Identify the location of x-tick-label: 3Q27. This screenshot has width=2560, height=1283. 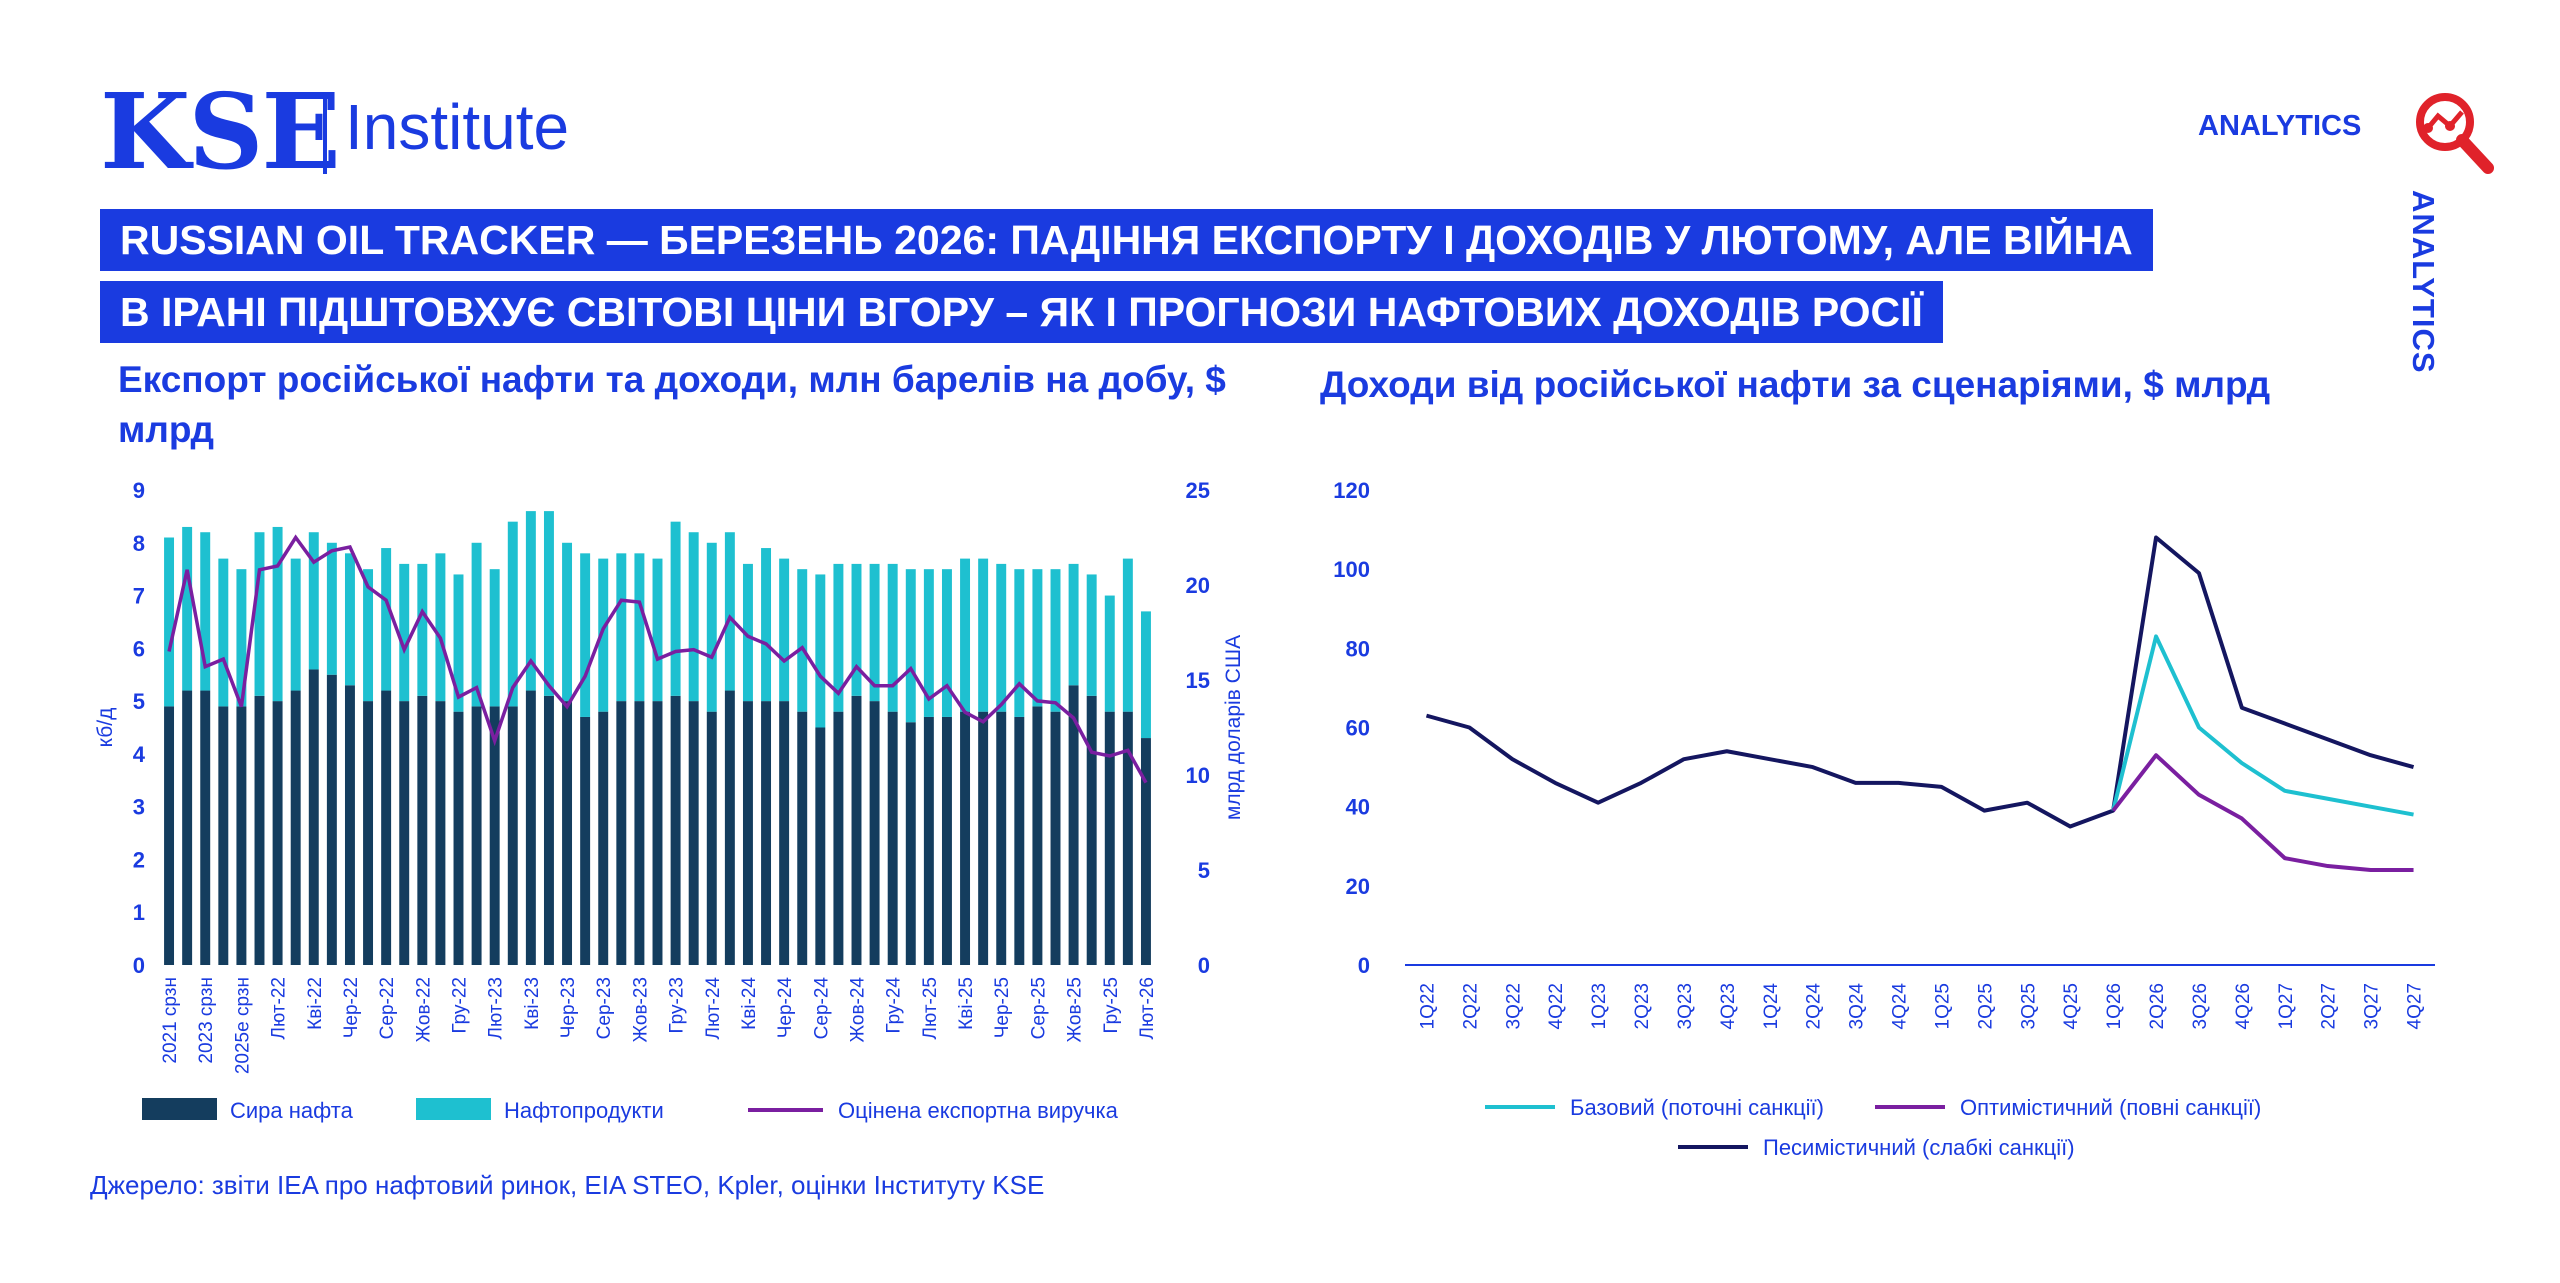
(2372, 1006).